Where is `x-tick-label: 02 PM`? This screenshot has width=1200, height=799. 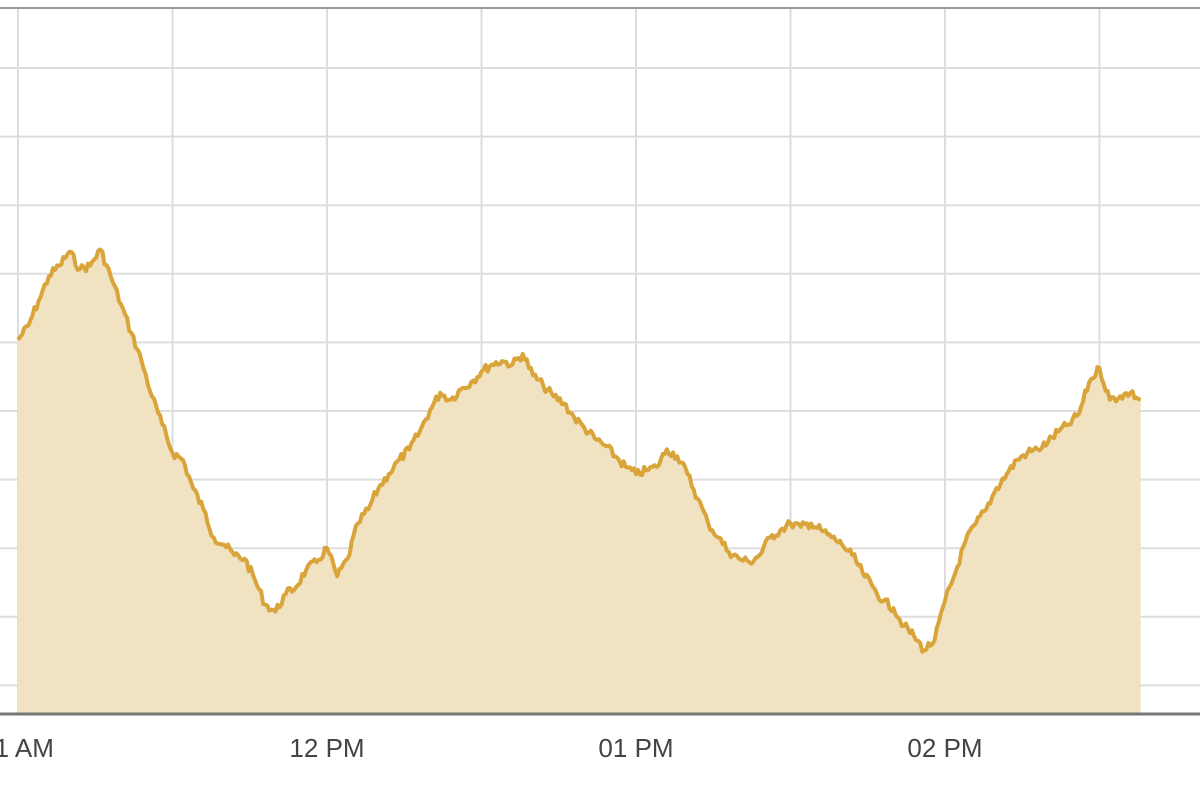 x-tick-label: 02 PM is located at coordinates (944, 748).